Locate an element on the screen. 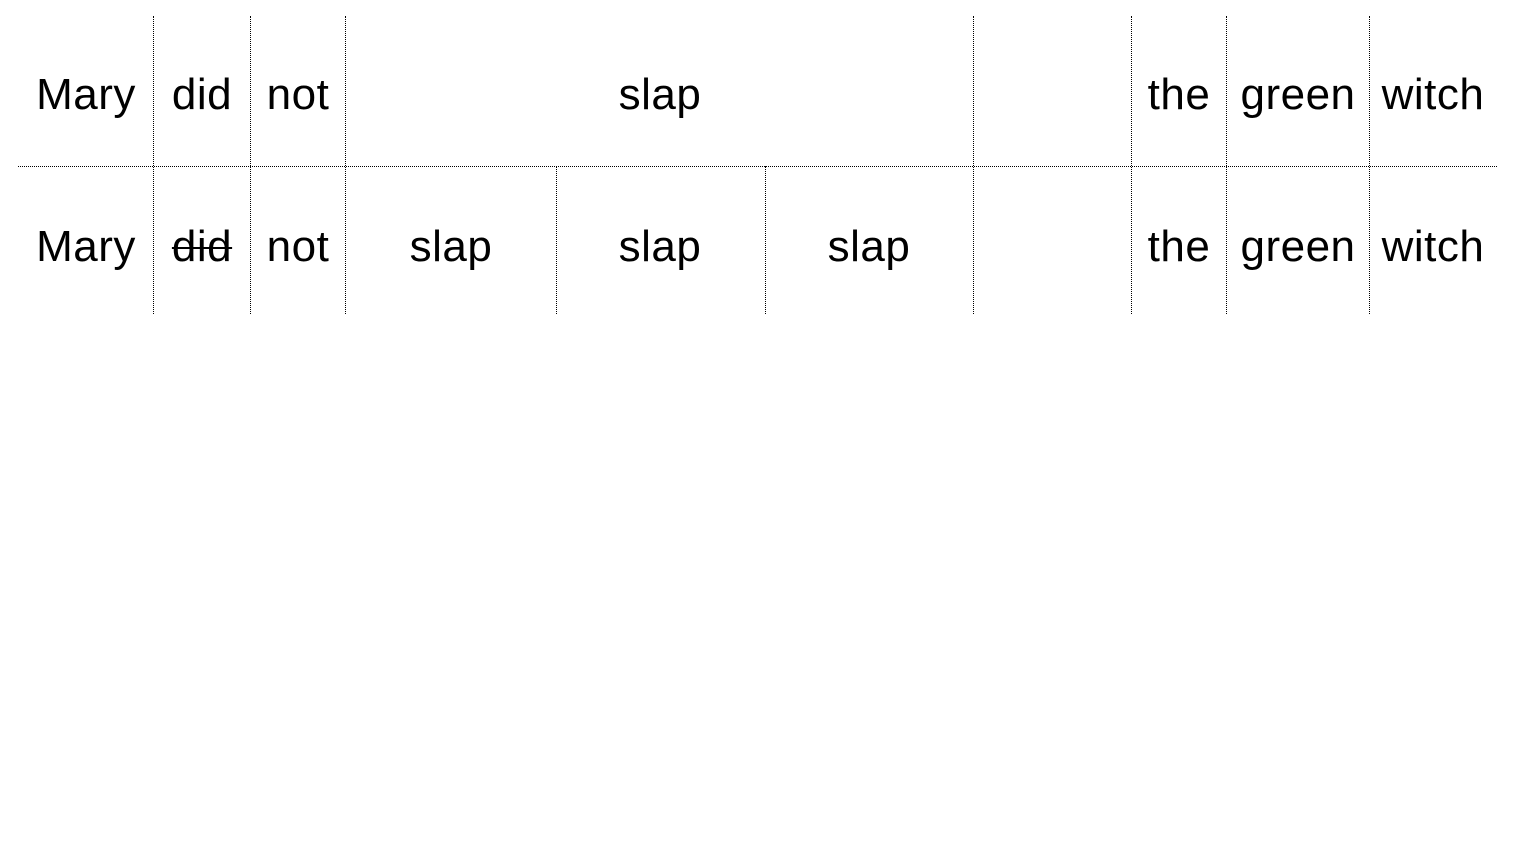  source-word: the is located at coordinates (1179, 94).